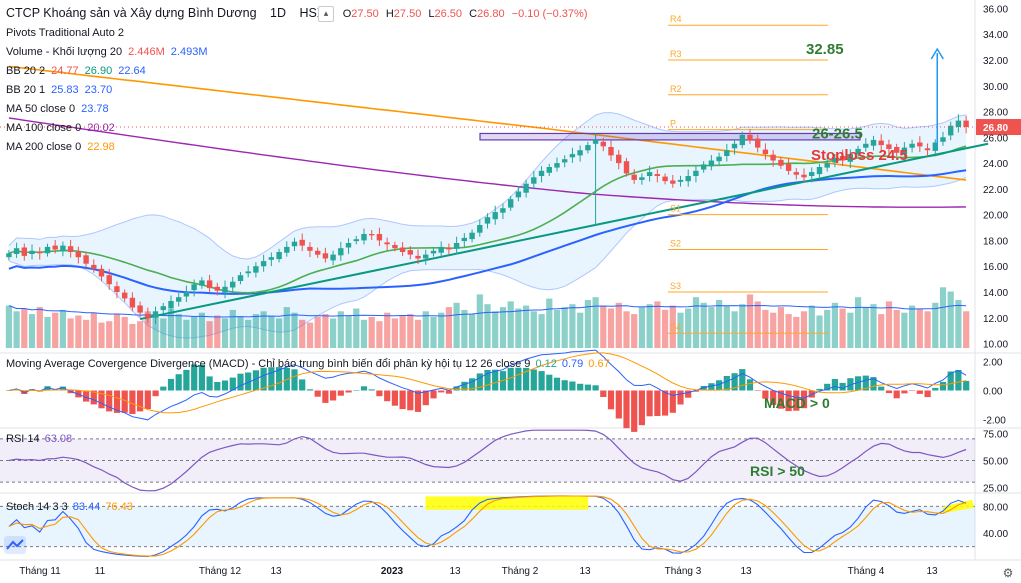 The image size is (1021, 583). I want to click on indicator-value: 63.08, so click(58, 439).